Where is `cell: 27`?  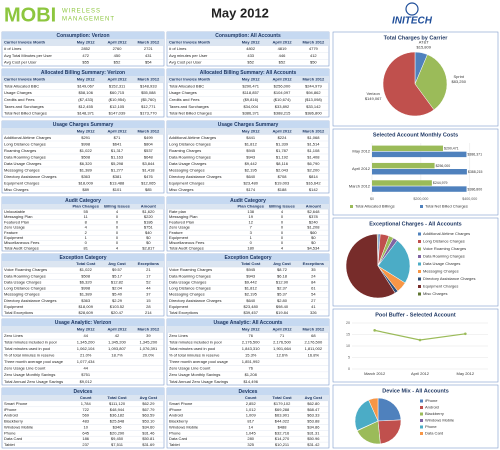
cell: 27 is located at coordinates (313, 300).